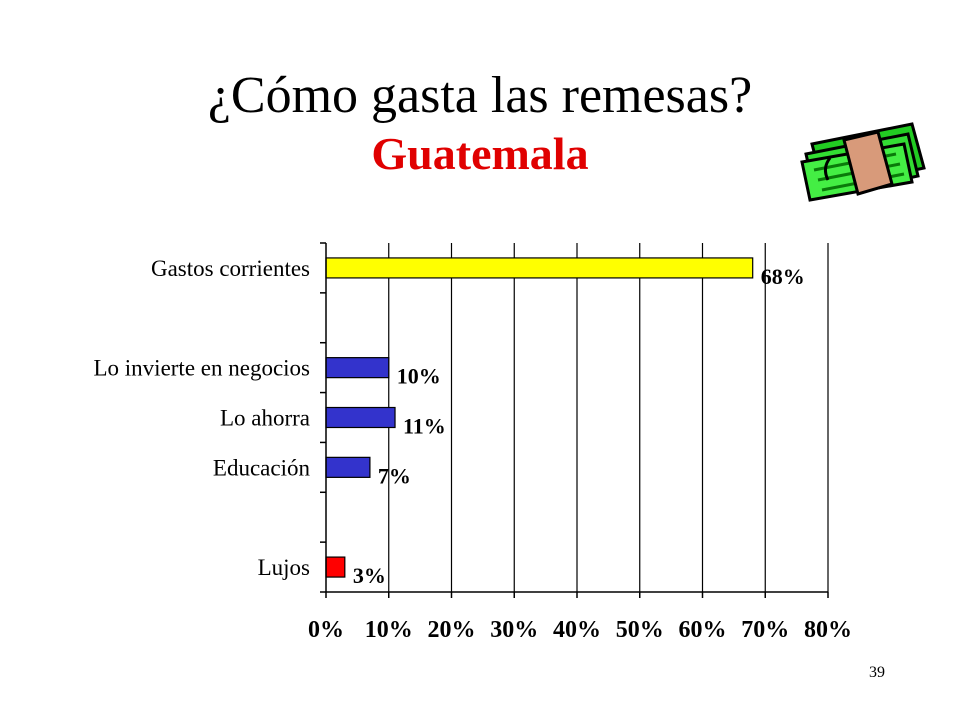  Describe the element at coordinates (828, 630) in the screenshot. I see `x-tick-label: 80%` at that location.